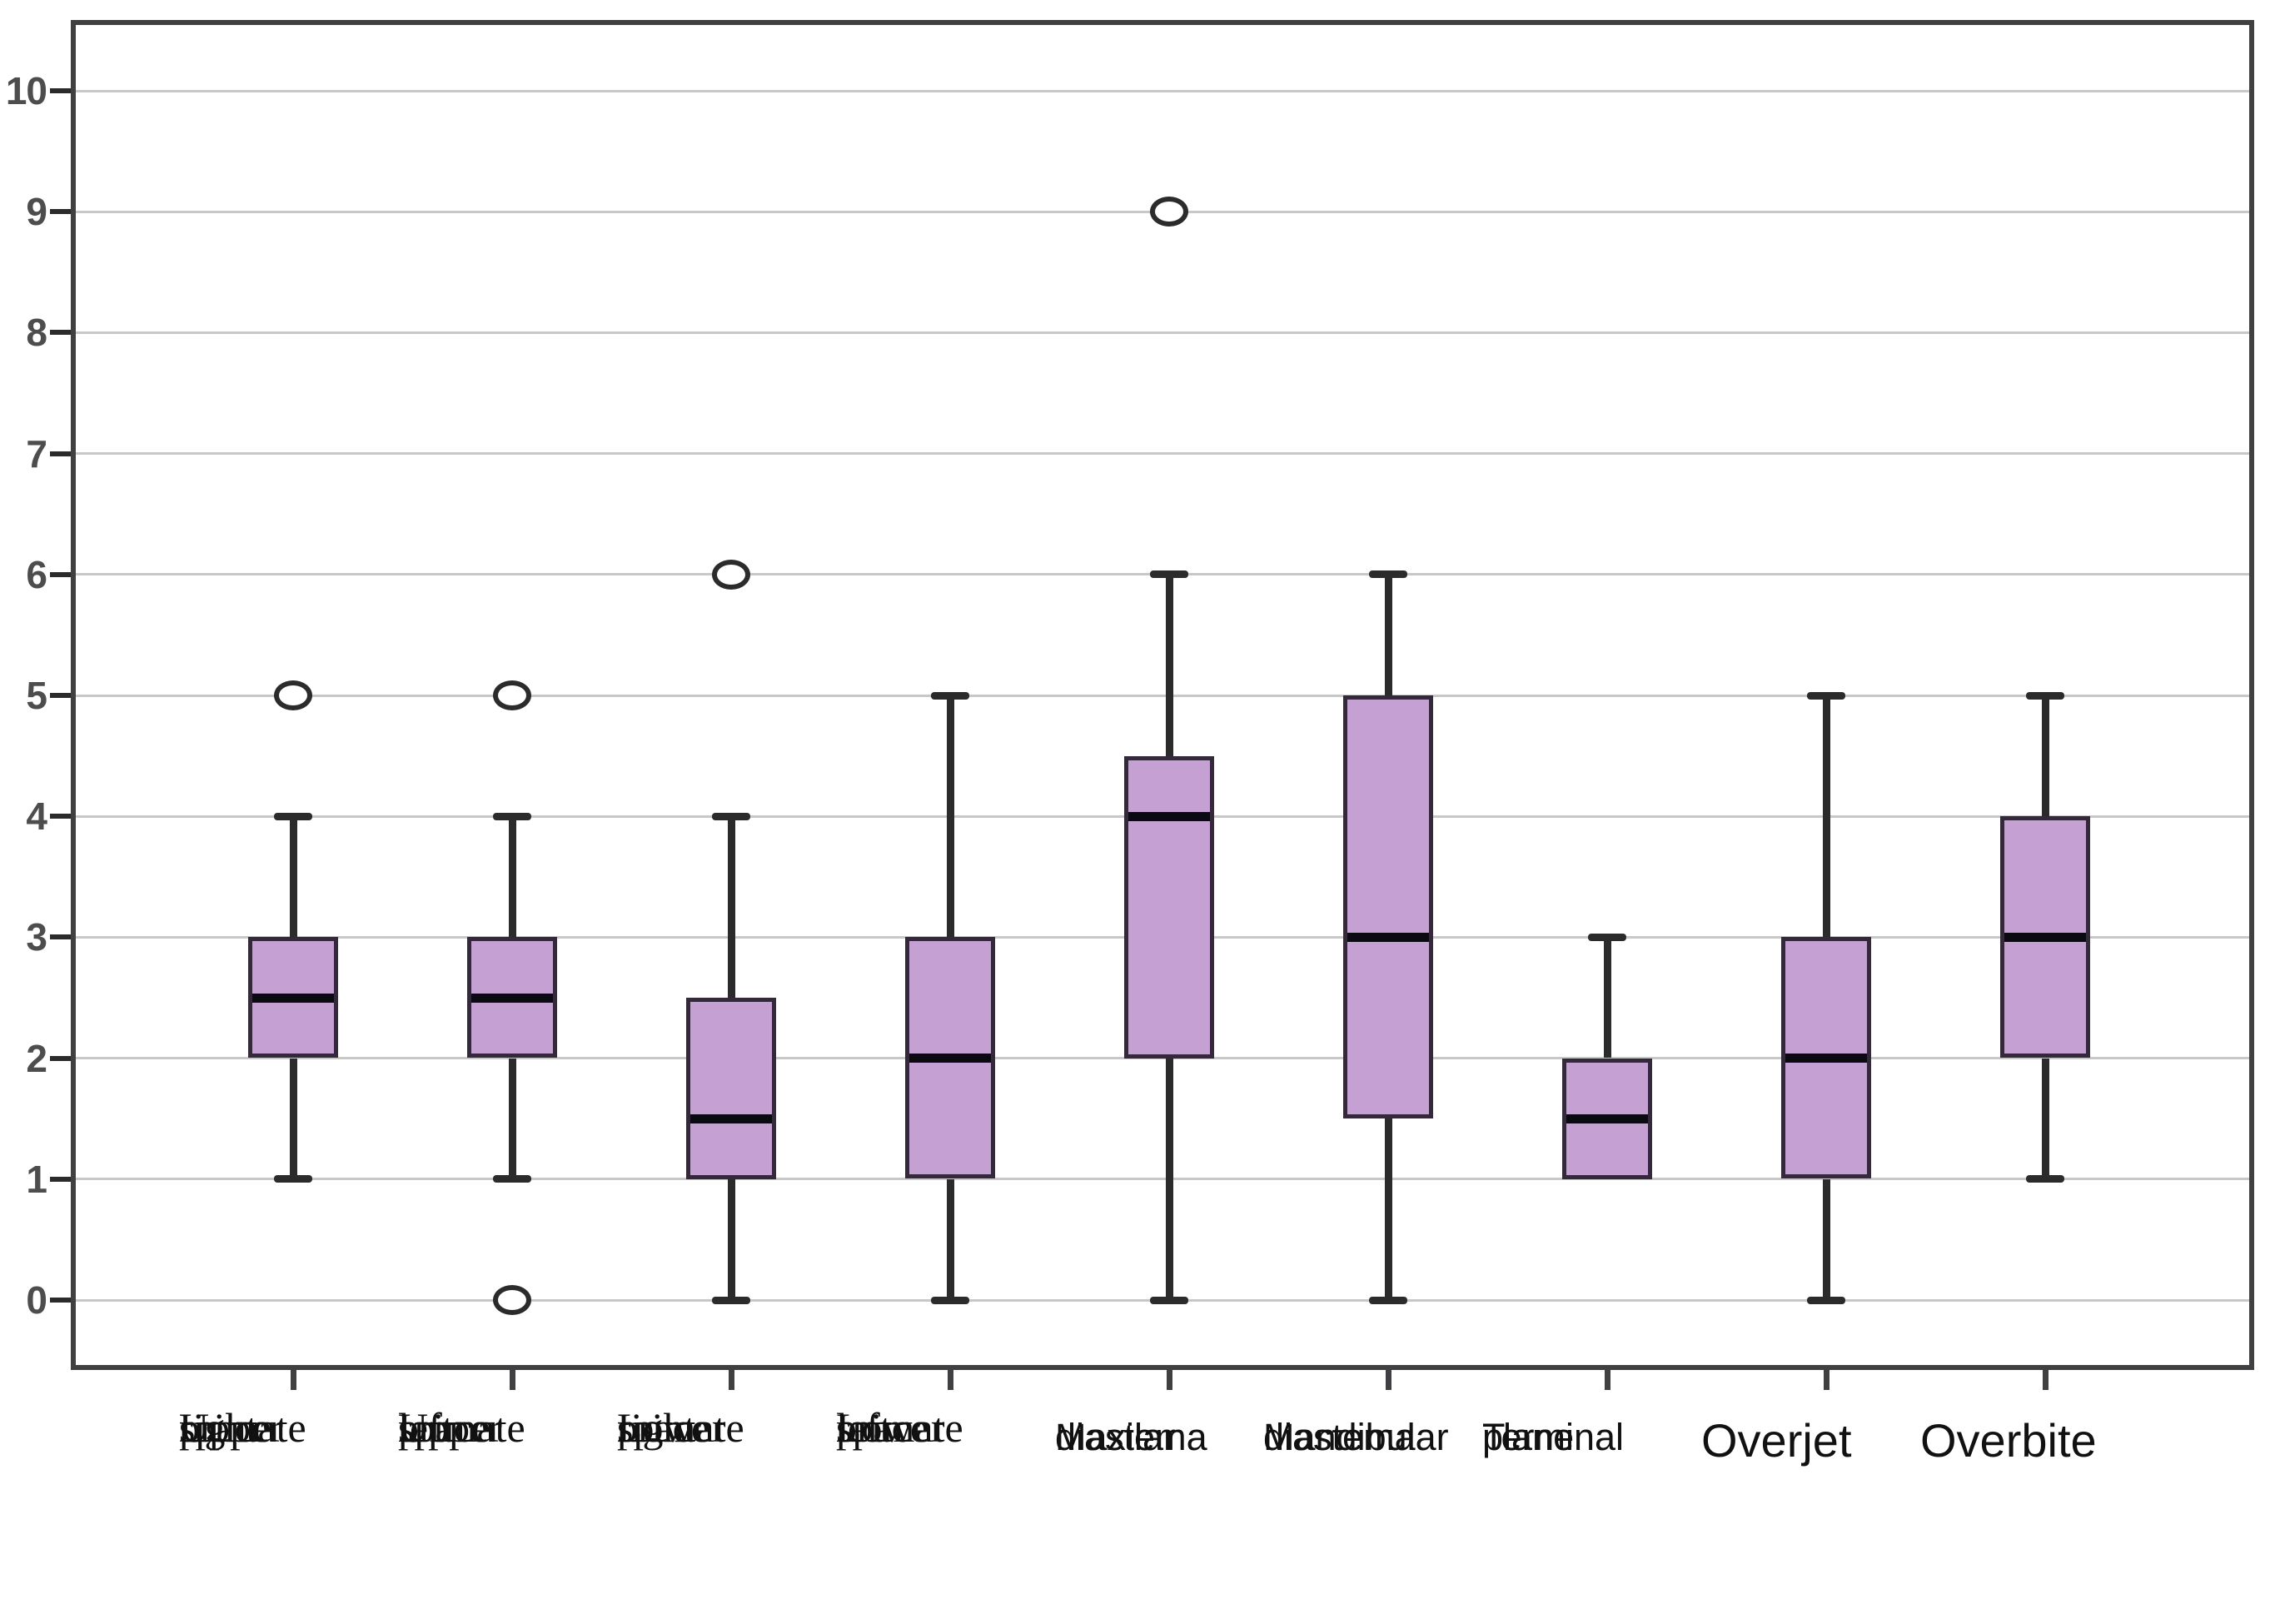  What do you see at coordinates (1388, 938) in the screenshot?
I see `median-line-mandibular-diastema` at bounding box center [1388, 938].